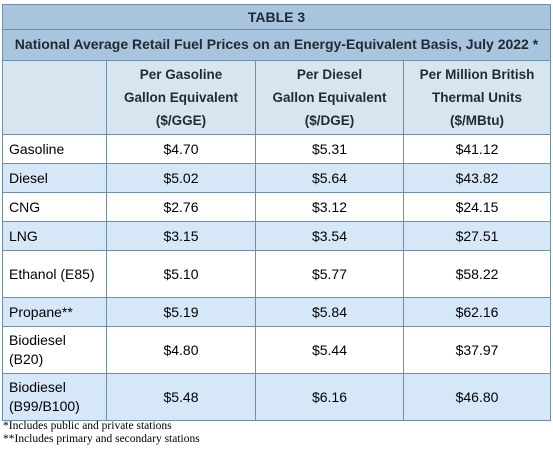 The width and height of the screenshot is (553, 460). I want to click on row-gge-value: $5.19, so click(181, 312).